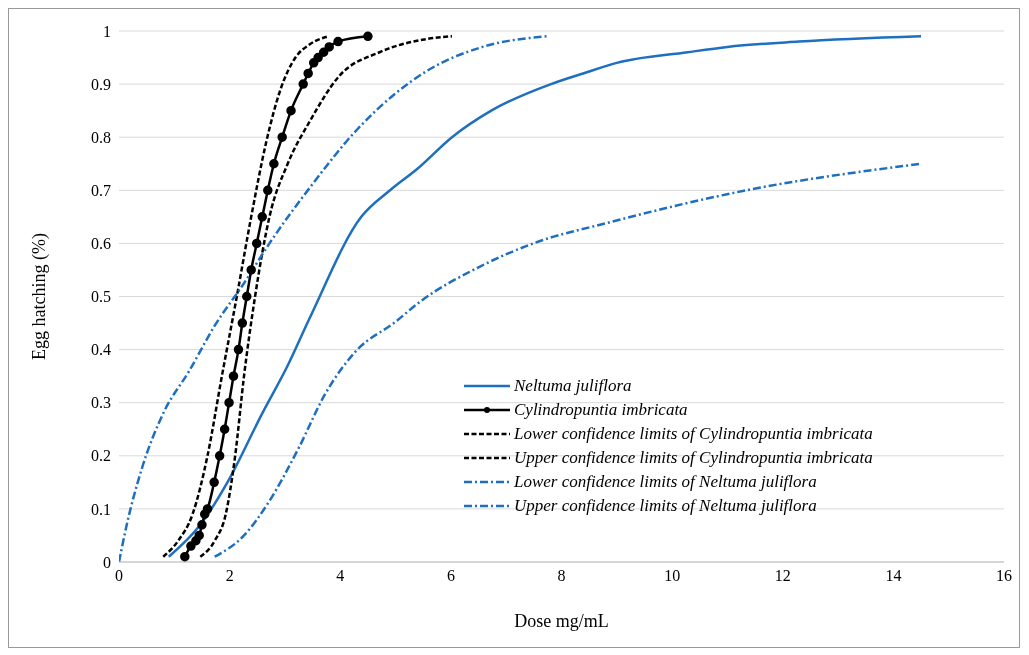  Describe the element at coordinates (107, 31) in the screenshot. I see `y-tick-label: 1` at that location.